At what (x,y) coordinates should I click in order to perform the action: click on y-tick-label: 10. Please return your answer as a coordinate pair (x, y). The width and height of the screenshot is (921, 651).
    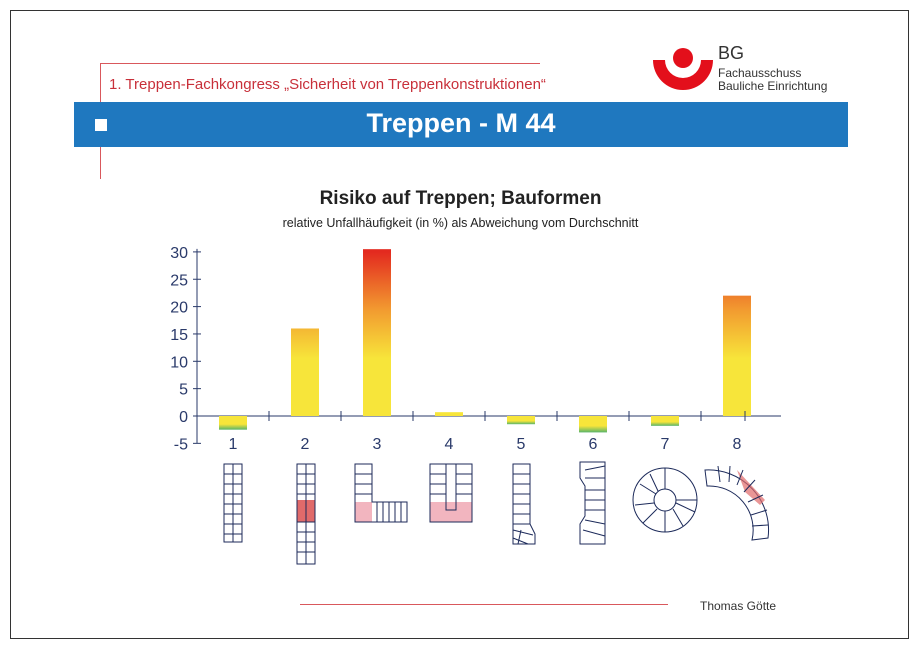
    Looking at the image, I should click on (179, 362).